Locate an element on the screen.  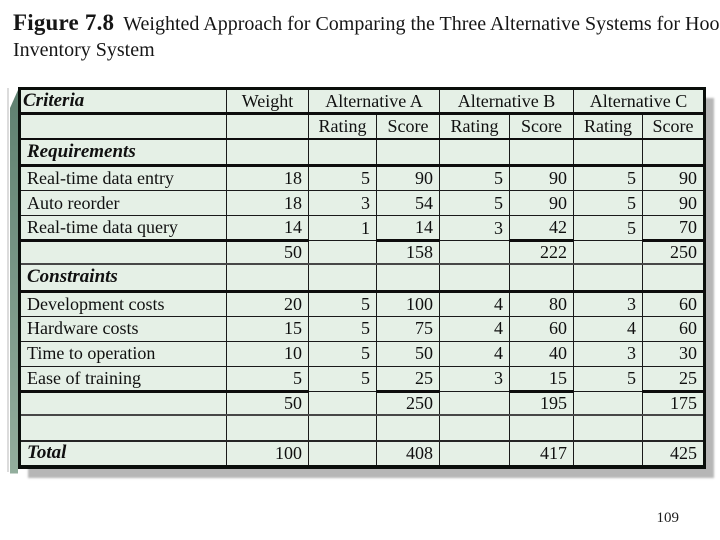
header-rating-a: Rating is located at coordinates (342, 126).